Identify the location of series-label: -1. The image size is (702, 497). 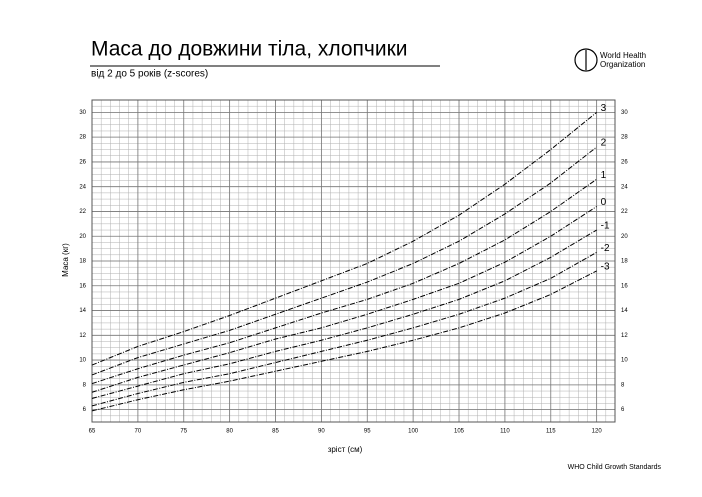
(605, 226).